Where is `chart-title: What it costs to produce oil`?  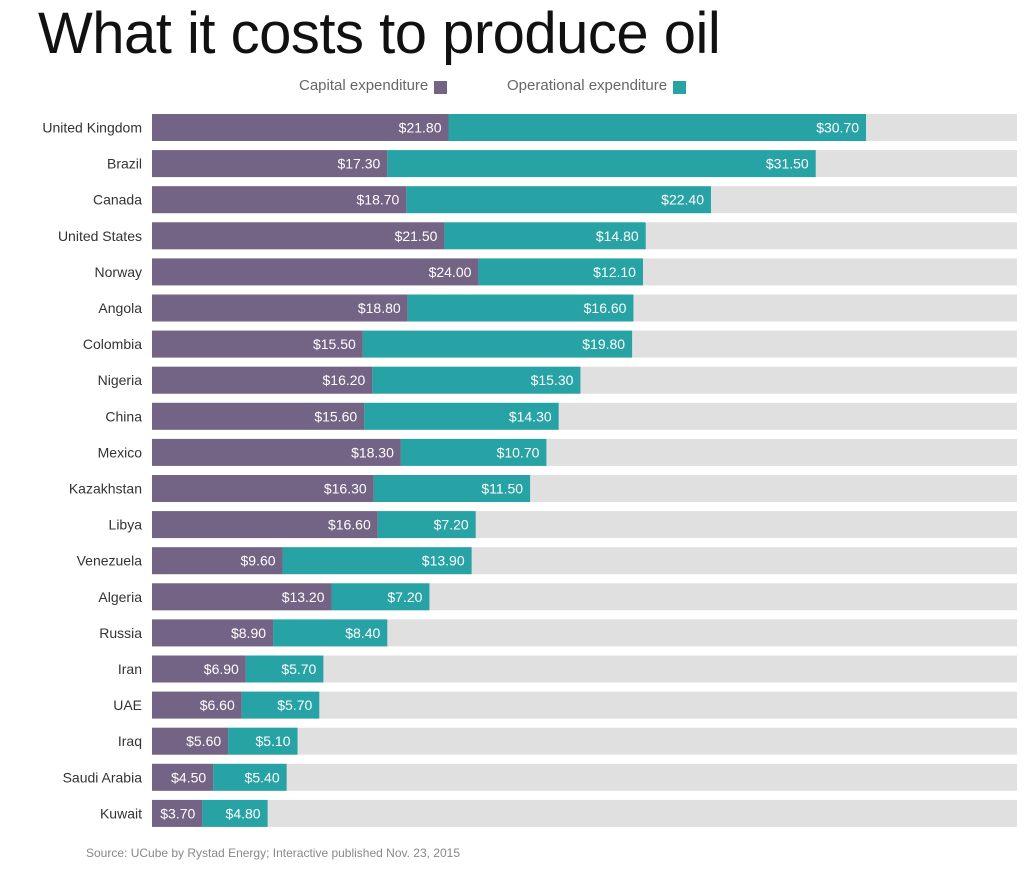 chart-title: What it costs to produce oil is located at coordinates (379, 33).